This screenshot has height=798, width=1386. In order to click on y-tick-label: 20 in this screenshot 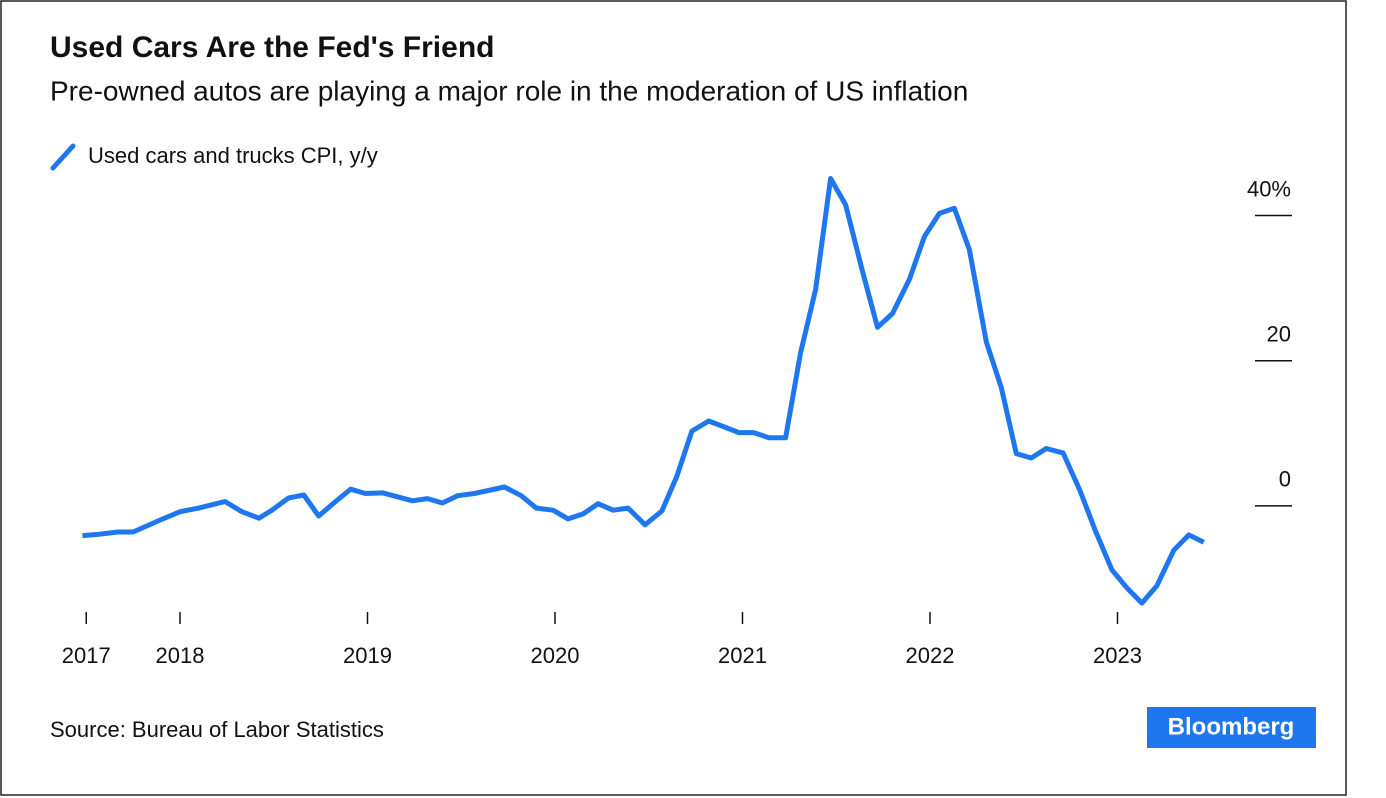, I will do `click(1279, 334)`.